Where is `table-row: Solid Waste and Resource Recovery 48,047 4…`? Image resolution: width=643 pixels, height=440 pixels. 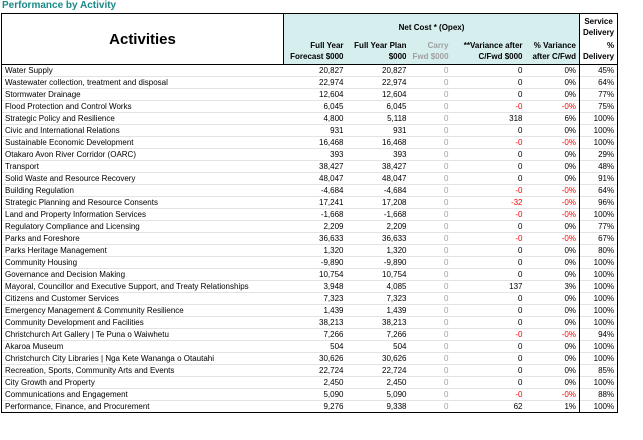
table-row: Solid Waste and Resource Recovery 48,047 4… is located at coordinates (310, 178).